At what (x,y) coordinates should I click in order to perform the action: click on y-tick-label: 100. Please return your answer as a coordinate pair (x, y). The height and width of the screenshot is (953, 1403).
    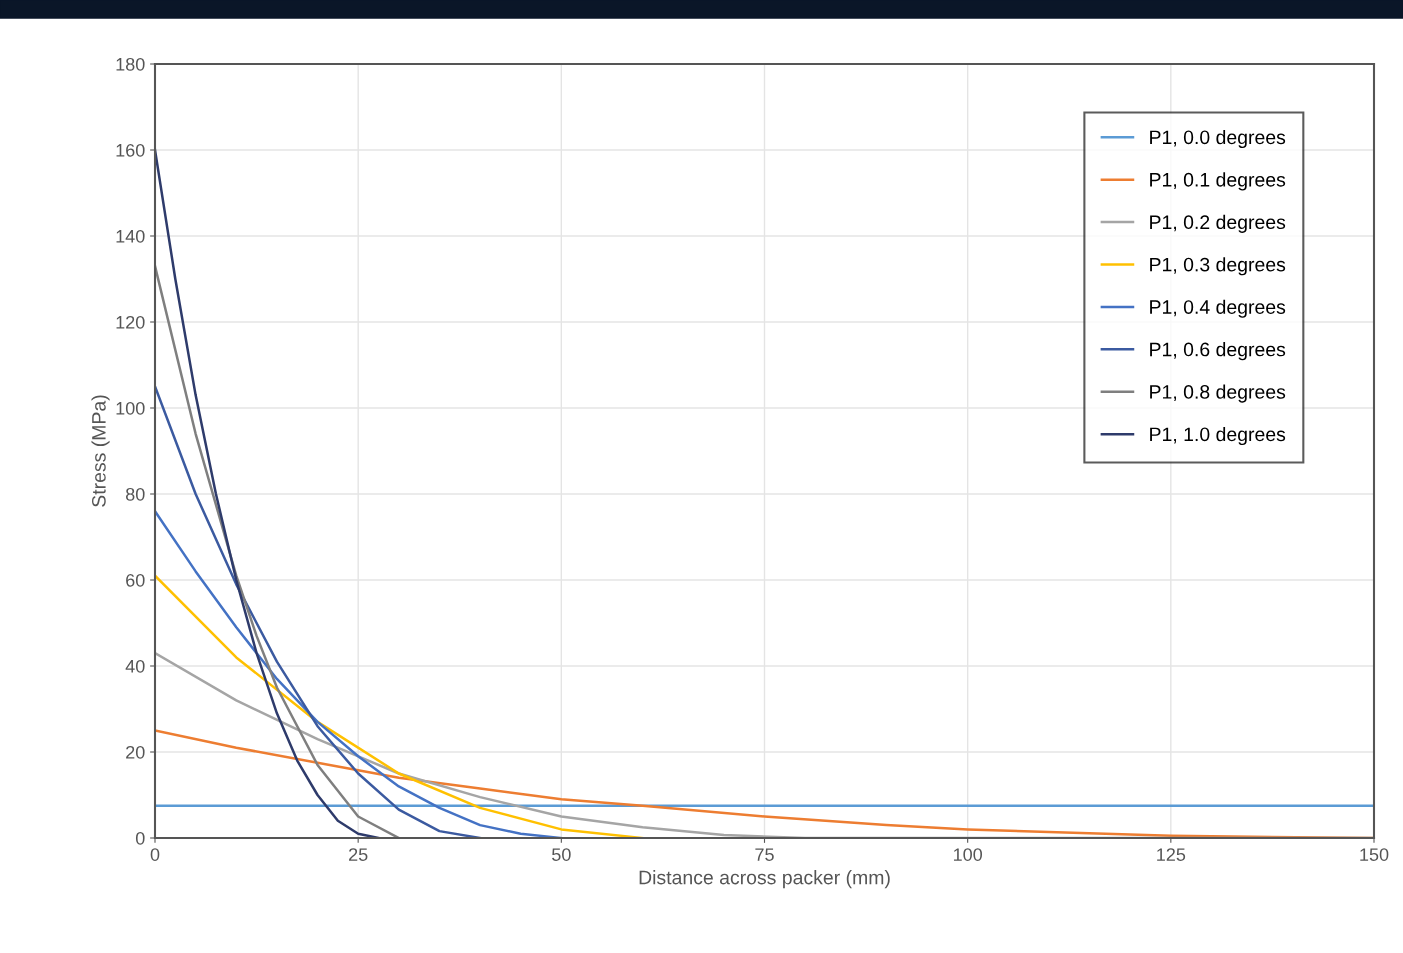
    Looking at the image, I should click on (130, 408).